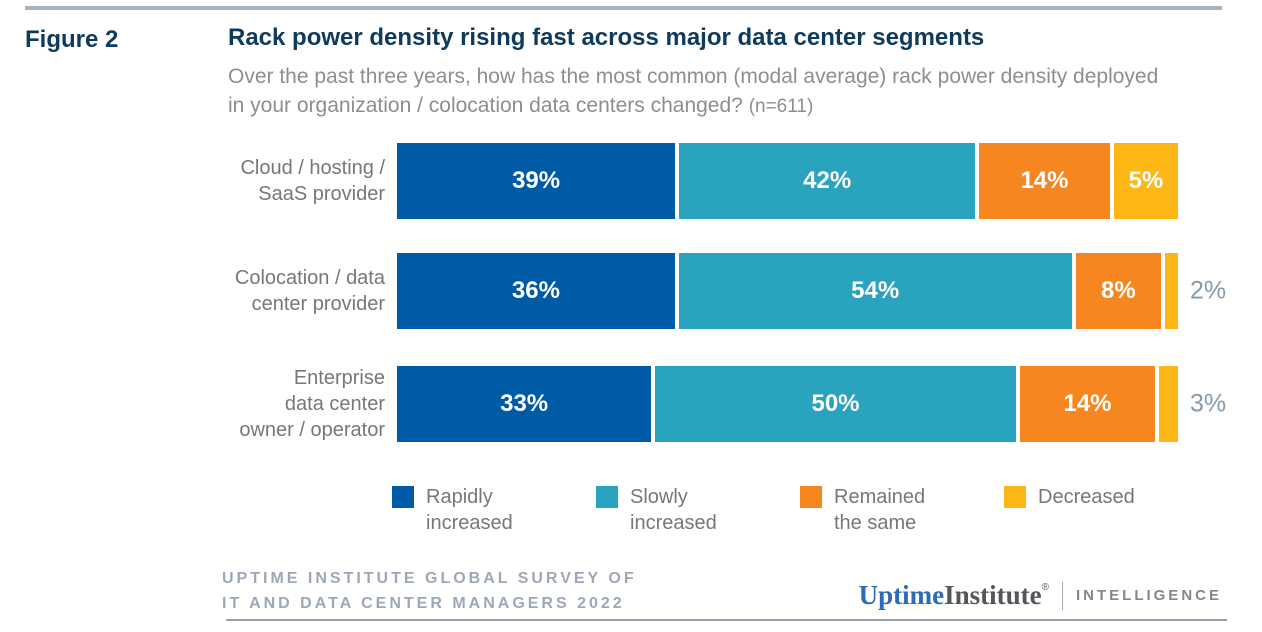  What do you see at coordinates (192, 291) in the screenshot?
I see `row-label: Colocation / data center provider` at bounding box center [192, 291].